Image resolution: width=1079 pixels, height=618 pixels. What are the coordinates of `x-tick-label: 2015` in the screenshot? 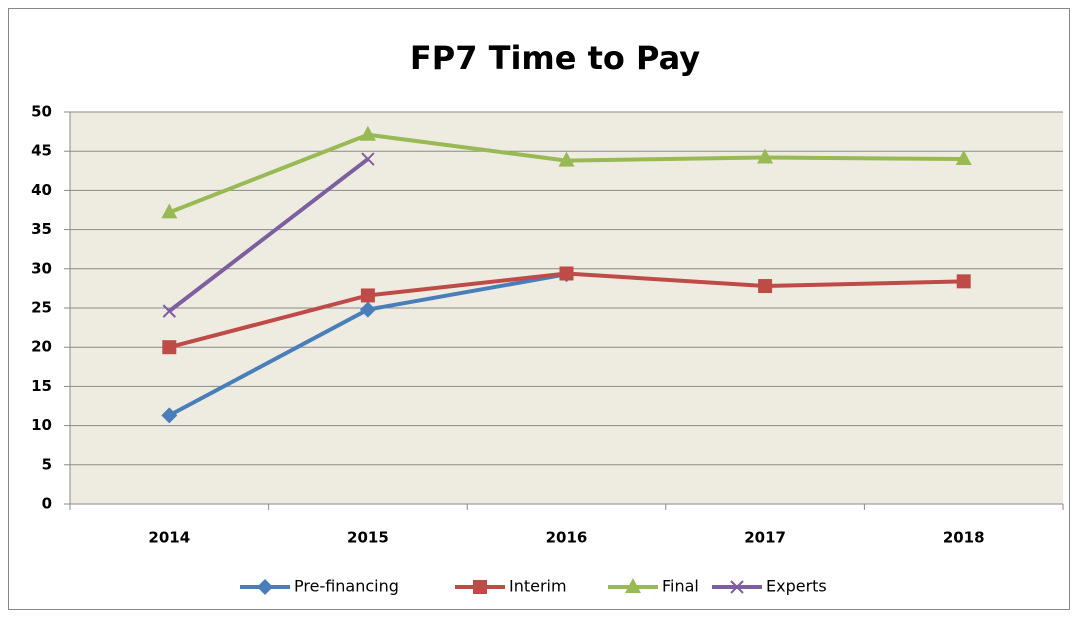 It's located at (368, 538).